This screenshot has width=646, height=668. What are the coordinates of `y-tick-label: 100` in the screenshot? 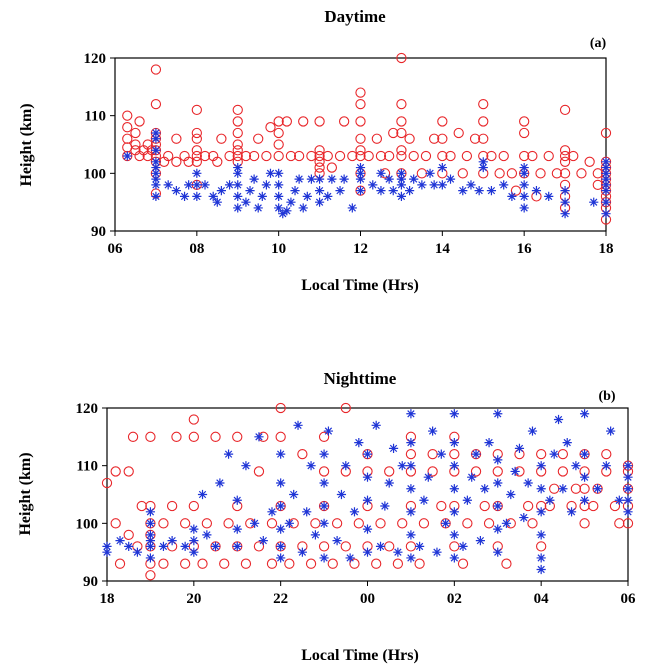 It's located at (95, 174).